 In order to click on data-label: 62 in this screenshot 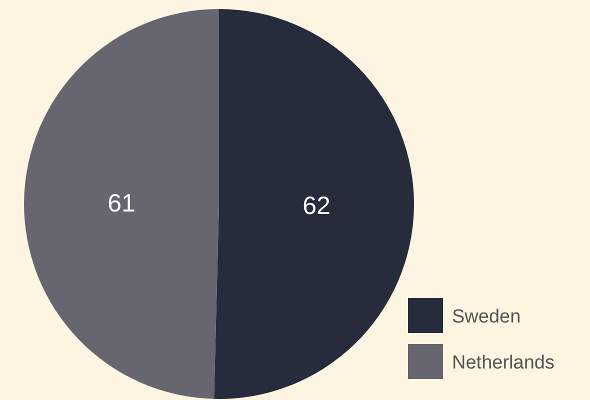, I will do `click(316, 206)`.